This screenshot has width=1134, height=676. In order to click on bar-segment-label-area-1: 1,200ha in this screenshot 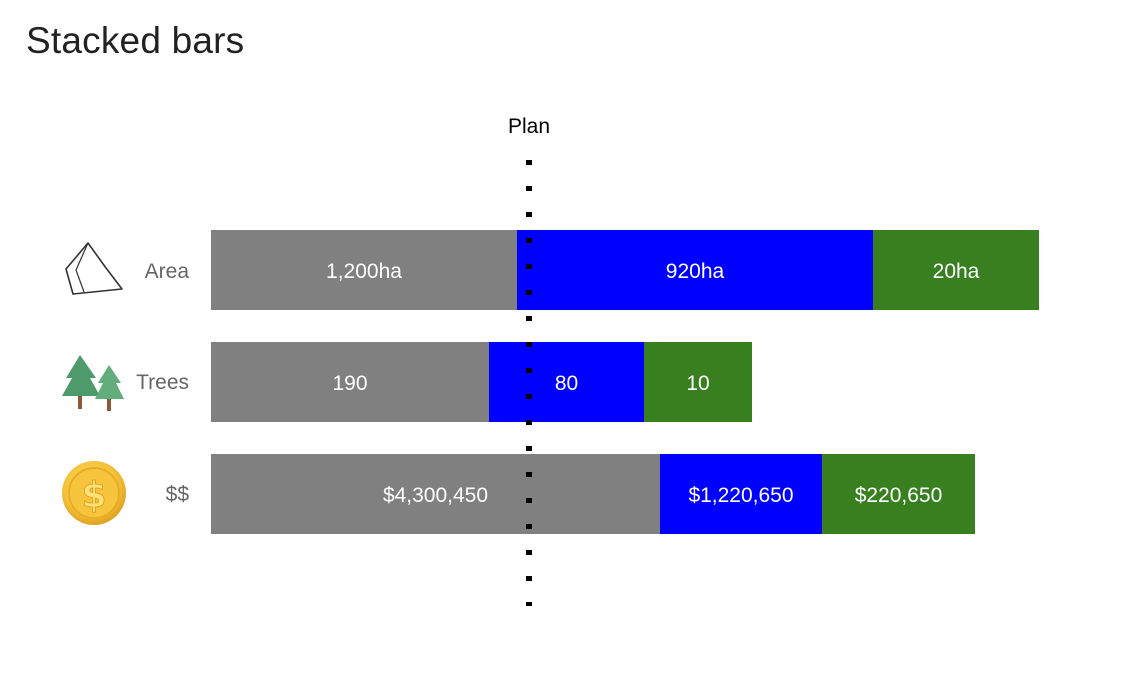, I will do `click(364, 271)`.